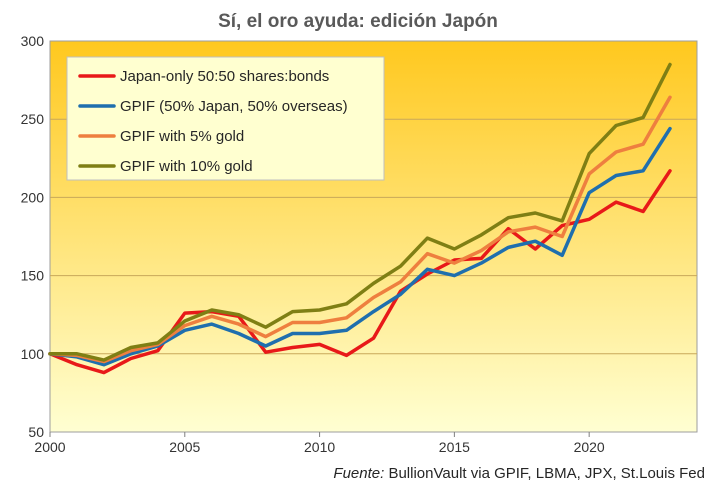  I want to click on y-tick-label: 200, so click(33, 197).